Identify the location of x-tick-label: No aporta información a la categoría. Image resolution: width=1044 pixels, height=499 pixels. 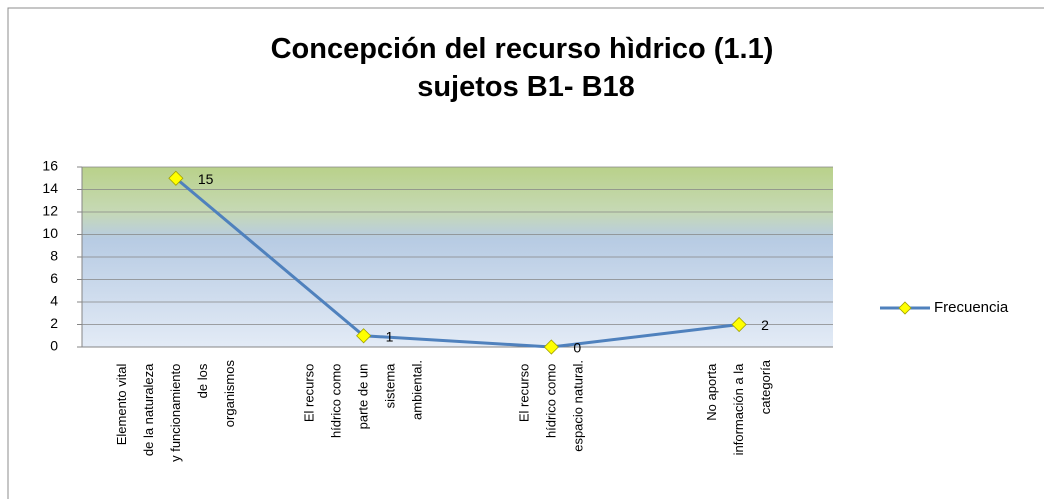
(738, 407).